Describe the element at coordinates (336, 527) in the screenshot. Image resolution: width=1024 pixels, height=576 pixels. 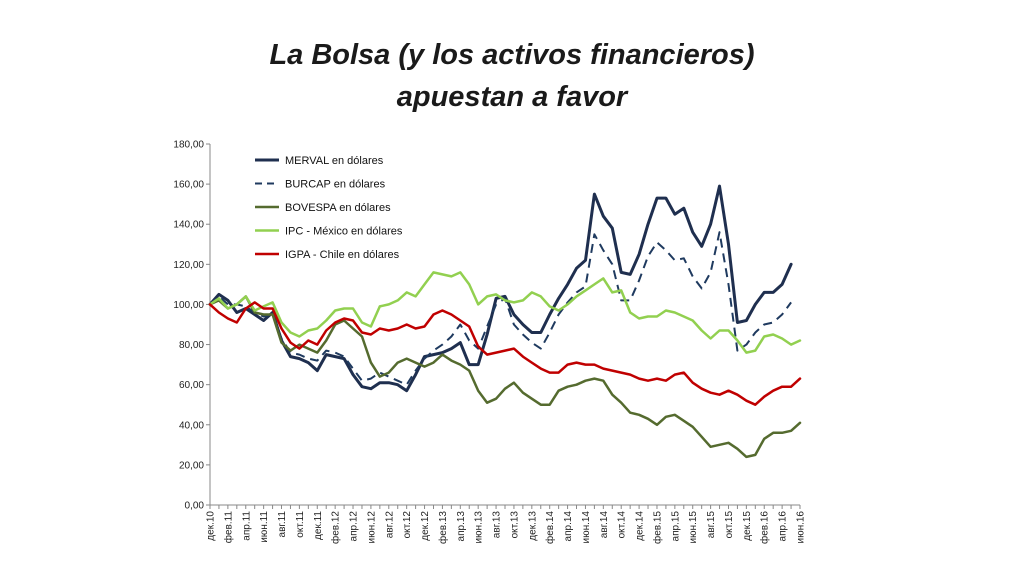
I see `x-tick-label: фев.12` at that location.